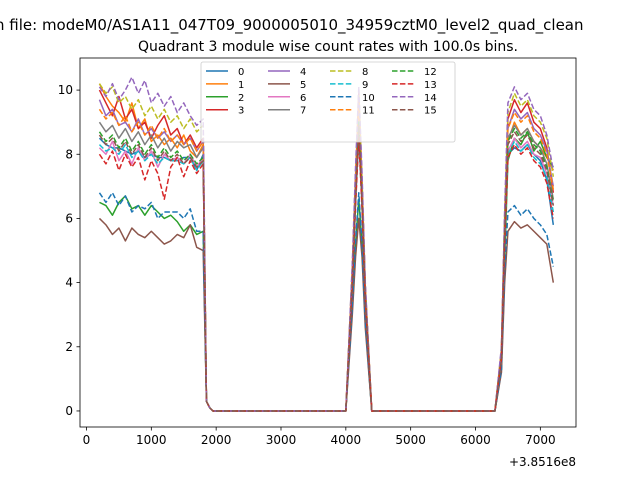  What do you see at coordinates (241, 72) in the screenshot?
I see `legend-label-0: 0` at bounding box center [241, 72].